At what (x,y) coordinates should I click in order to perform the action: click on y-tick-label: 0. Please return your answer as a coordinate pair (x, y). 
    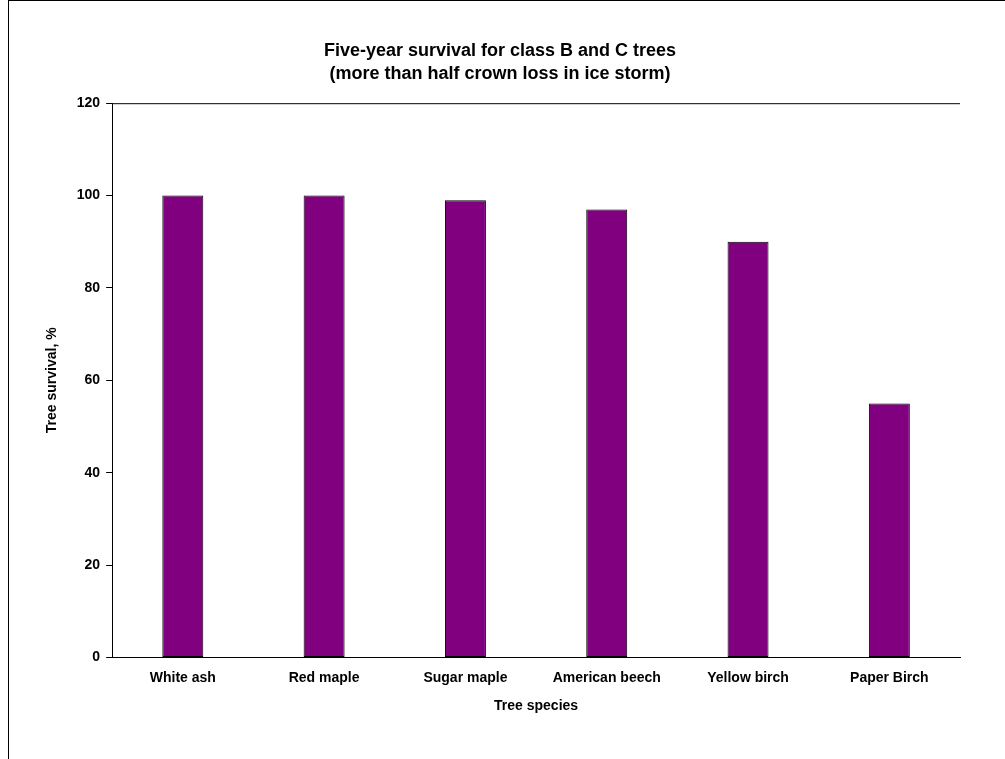
    Looking at the image, I should click on (96, 656).